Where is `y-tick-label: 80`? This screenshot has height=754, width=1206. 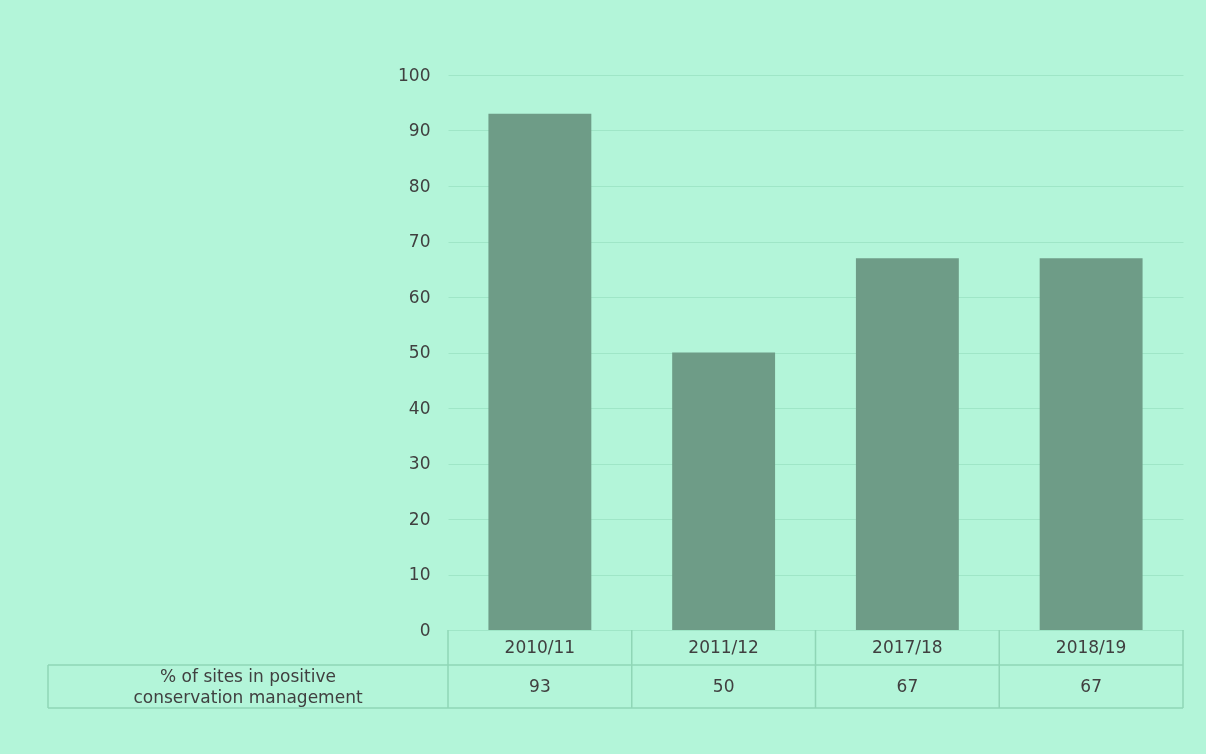 y-tick-label: 80 is located at coordinates (419, 185).